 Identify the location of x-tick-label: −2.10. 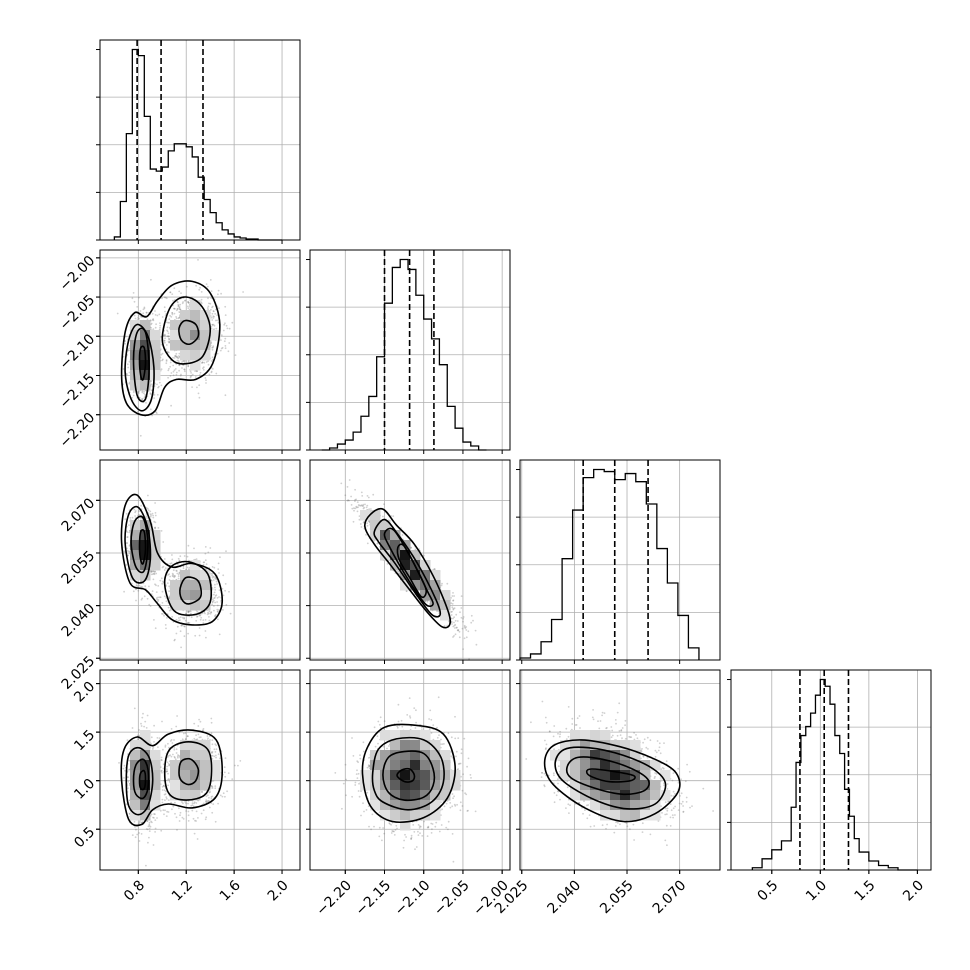
(413, 898).